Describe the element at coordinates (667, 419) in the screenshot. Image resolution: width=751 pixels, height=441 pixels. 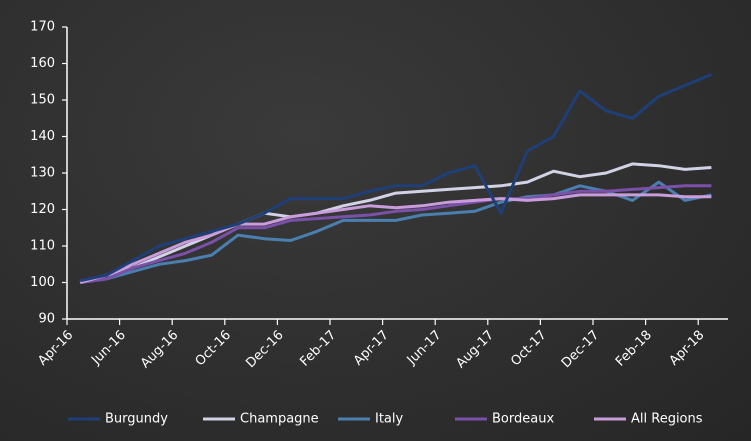
I see `legend-label: All Regions` at that location.